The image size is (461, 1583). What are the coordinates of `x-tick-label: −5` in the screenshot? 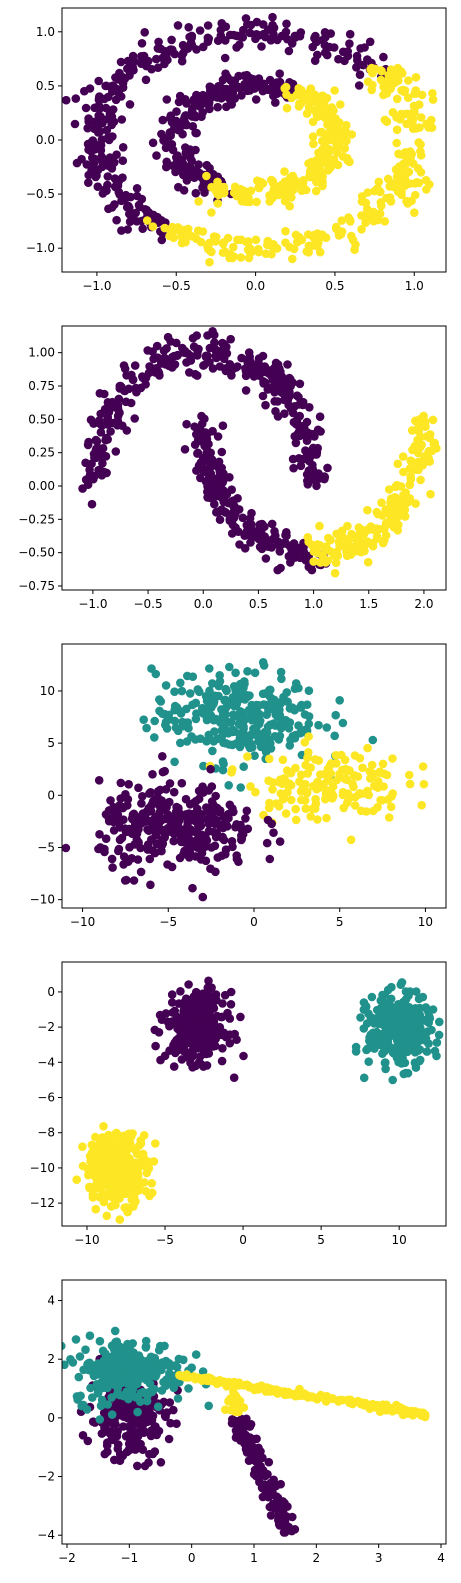 It's located at (168, 922).